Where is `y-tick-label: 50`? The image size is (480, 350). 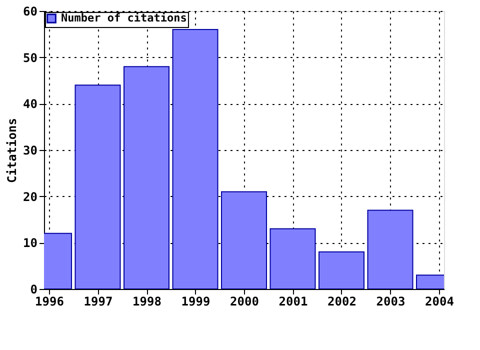
y-tick-label: 50 is located at coordinates (30, 57).